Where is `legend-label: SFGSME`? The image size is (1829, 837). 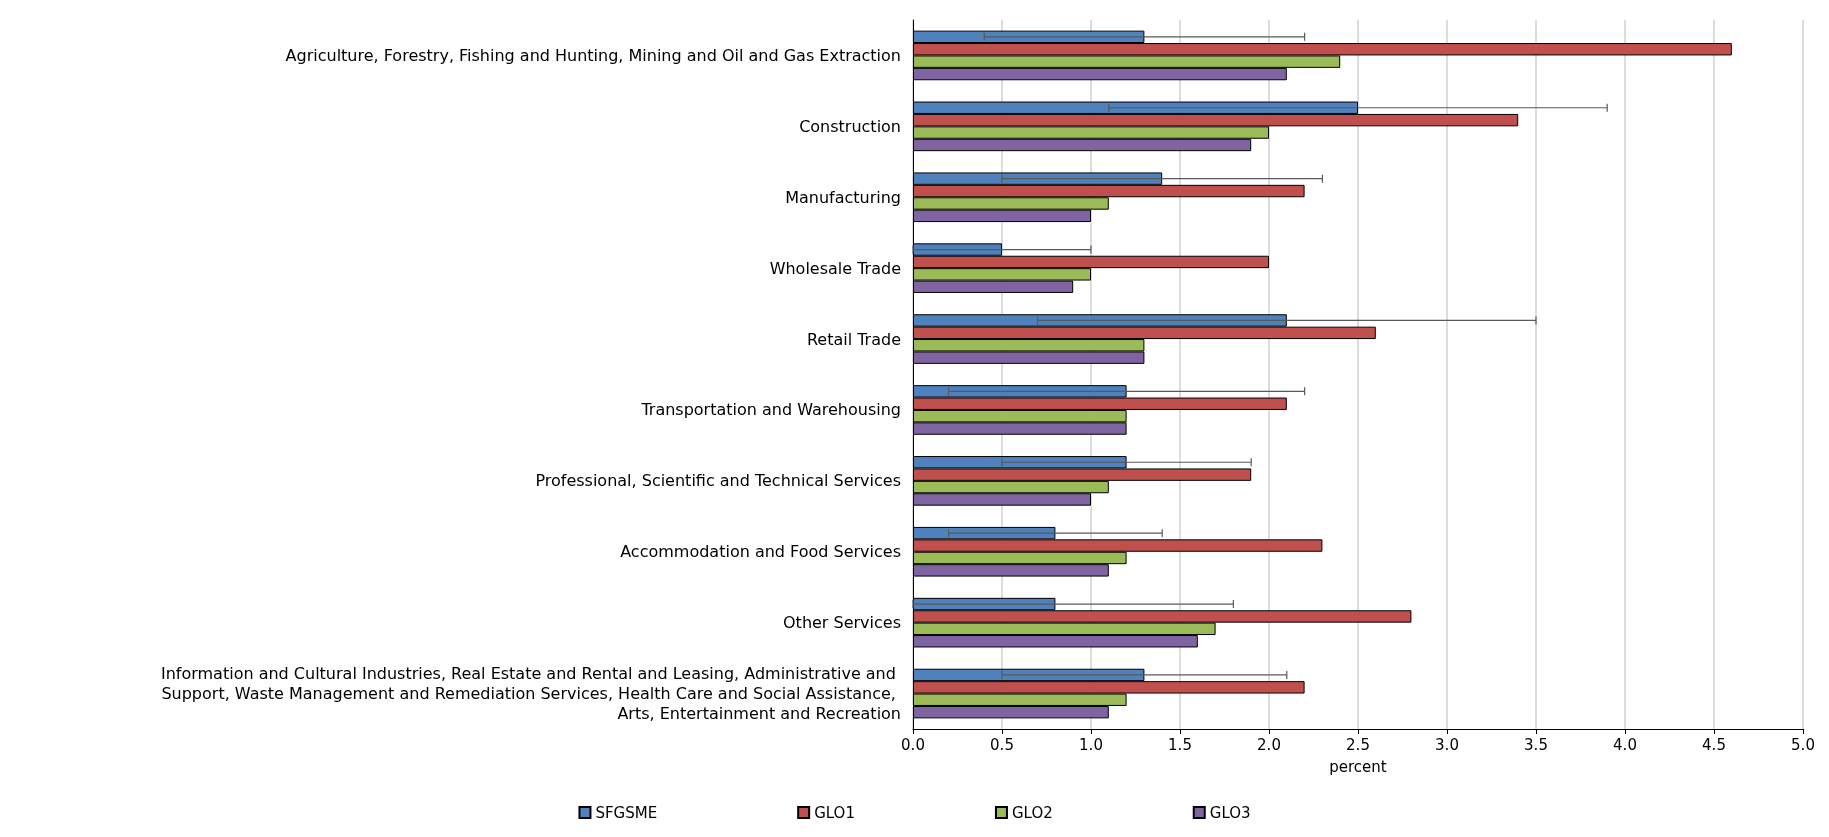 legend-label: SFGSME is located at coordinates (626, 812).